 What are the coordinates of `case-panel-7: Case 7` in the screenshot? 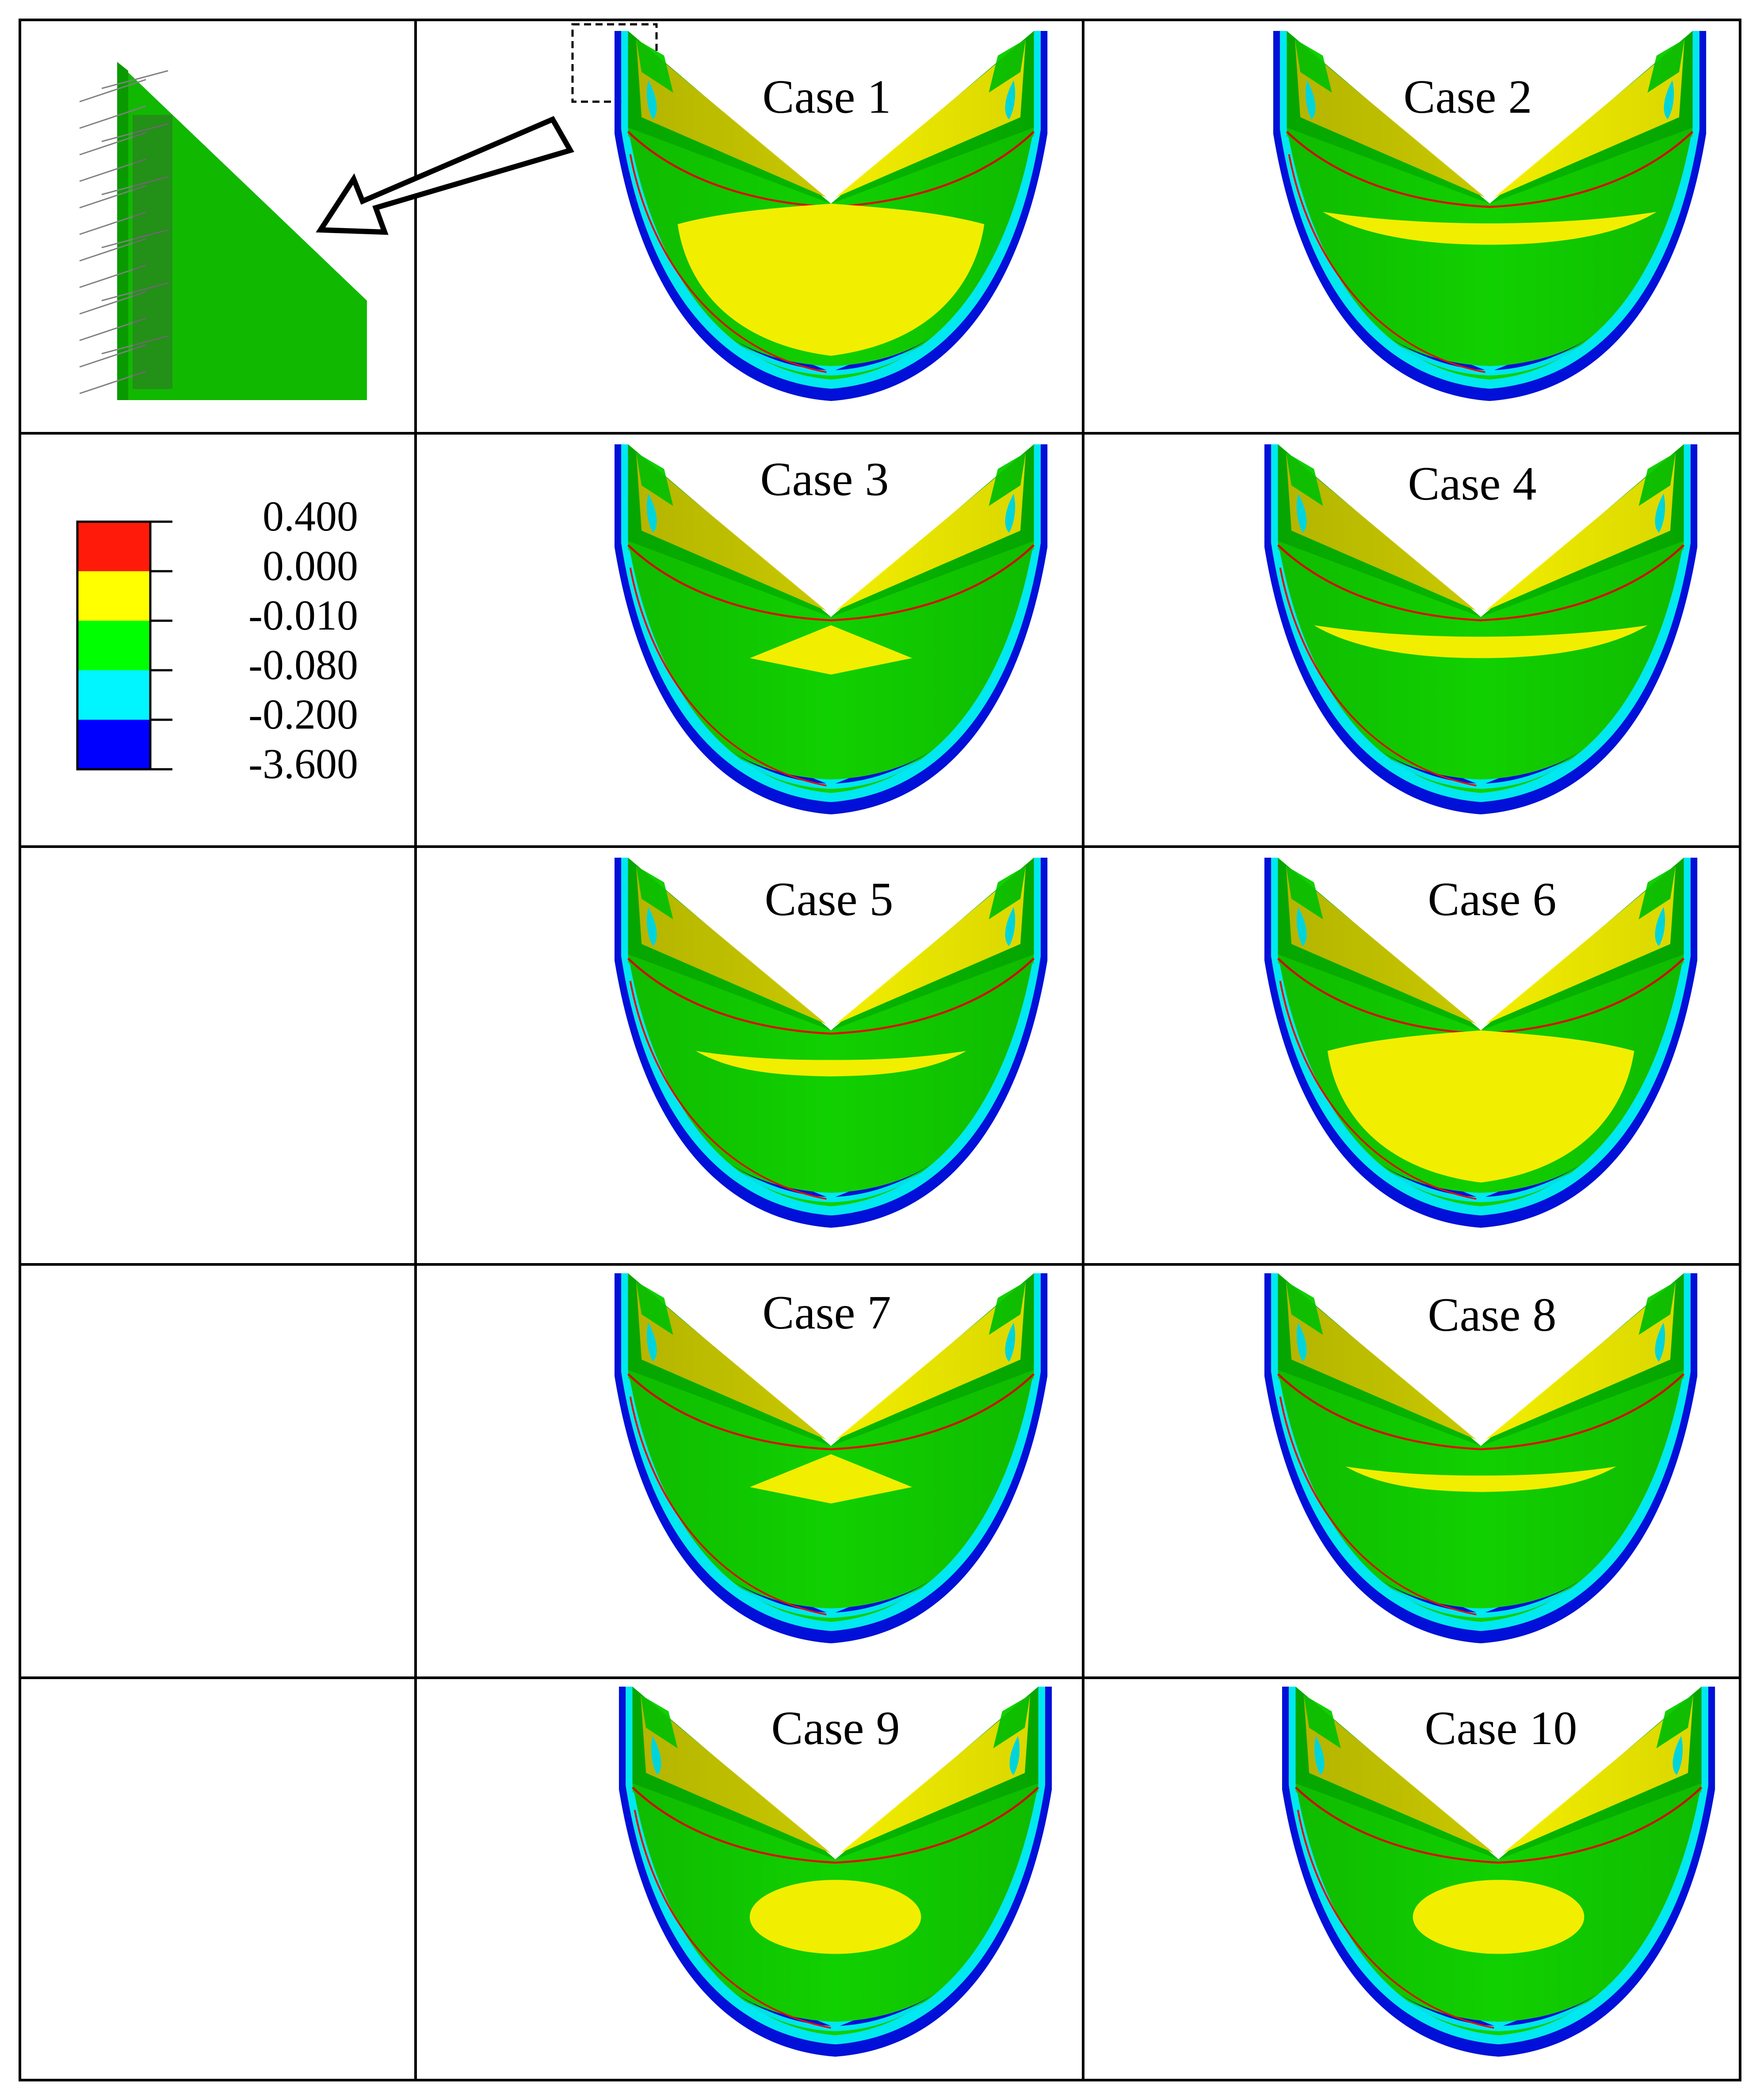 It's located at (831, 1458).